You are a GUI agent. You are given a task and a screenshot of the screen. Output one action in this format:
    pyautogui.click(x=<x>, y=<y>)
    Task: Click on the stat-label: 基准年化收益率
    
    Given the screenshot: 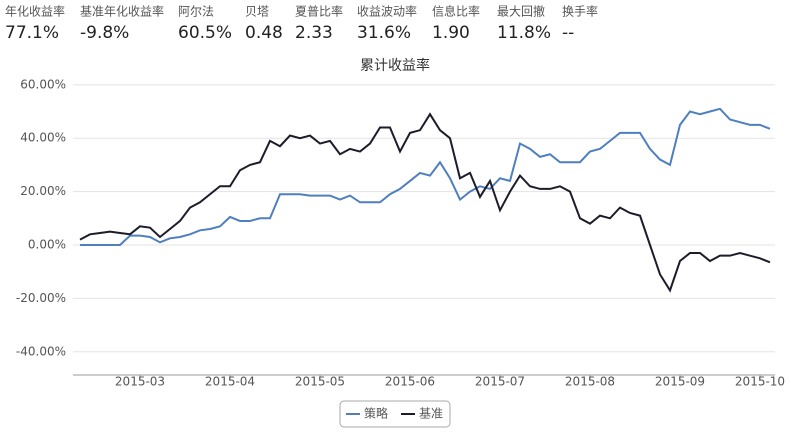 What is the action you would take?
    pyautogui.click(x=122, y=11)
    